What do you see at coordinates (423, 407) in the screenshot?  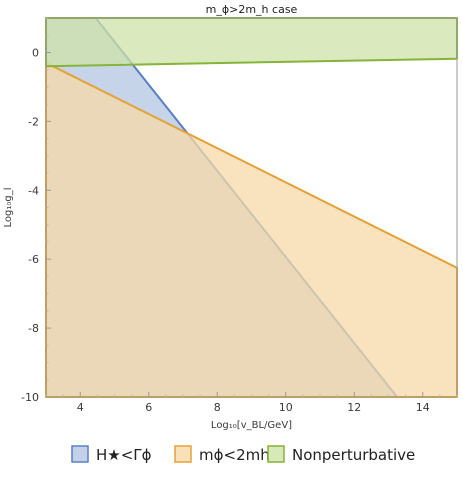 I see `x-tick-label: 14` at bounding box center [423, 407].